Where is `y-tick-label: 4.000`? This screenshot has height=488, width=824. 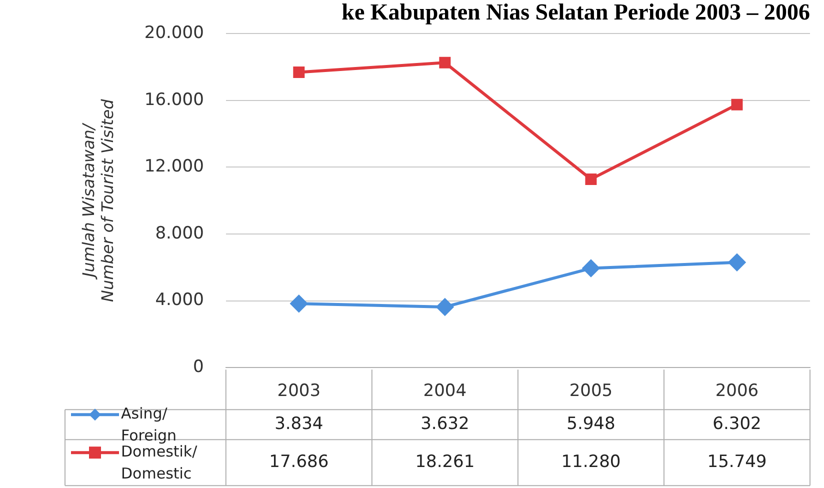
y-tick-label: 4.000 is located at coordinates (179, 300).